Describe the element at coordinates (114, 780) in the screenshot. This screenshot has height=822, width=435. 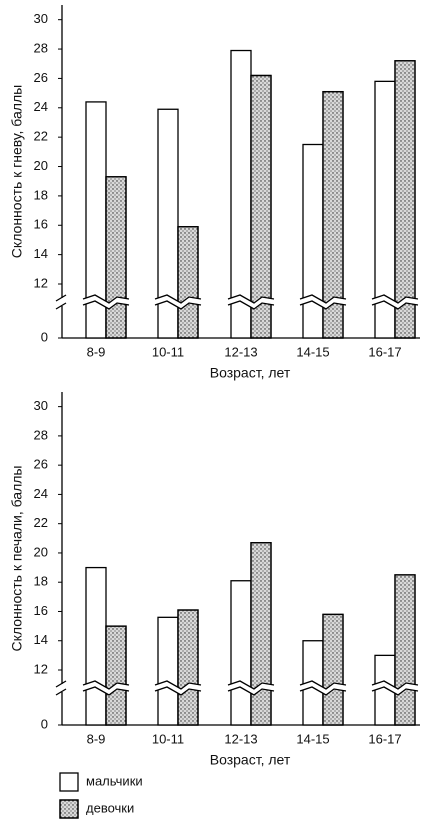
I see `legend-label: мальчики` at that location.